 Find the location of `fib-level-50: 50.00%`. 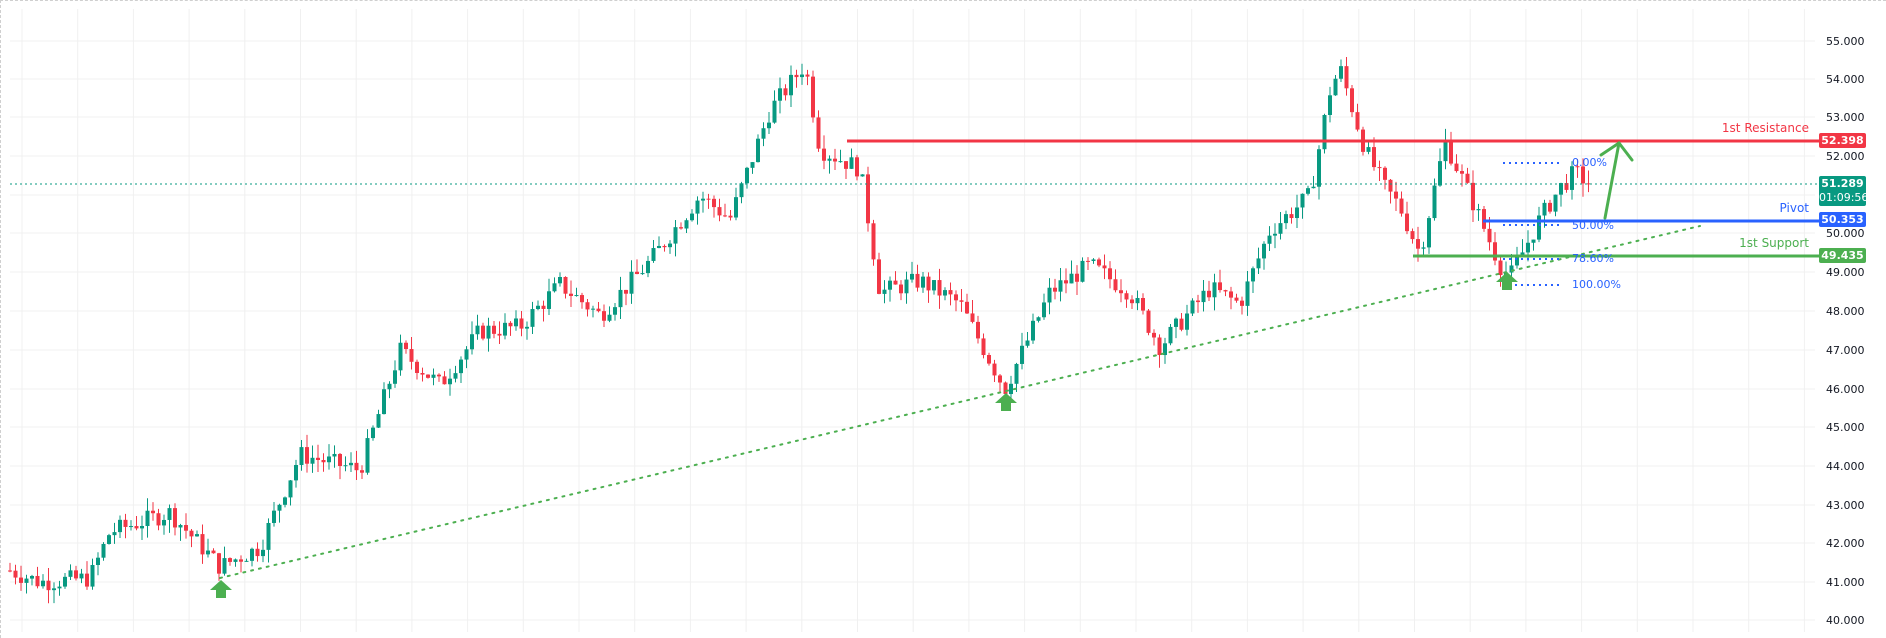

fib-level-50: 50.00% is located at coordinates (1593, 225).